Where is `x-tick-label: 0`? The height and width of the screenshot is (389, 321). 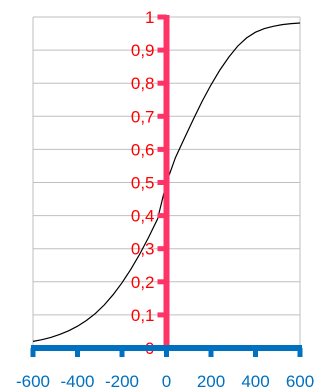
x-tick-label: 0 is located at coordinates (166, 380).